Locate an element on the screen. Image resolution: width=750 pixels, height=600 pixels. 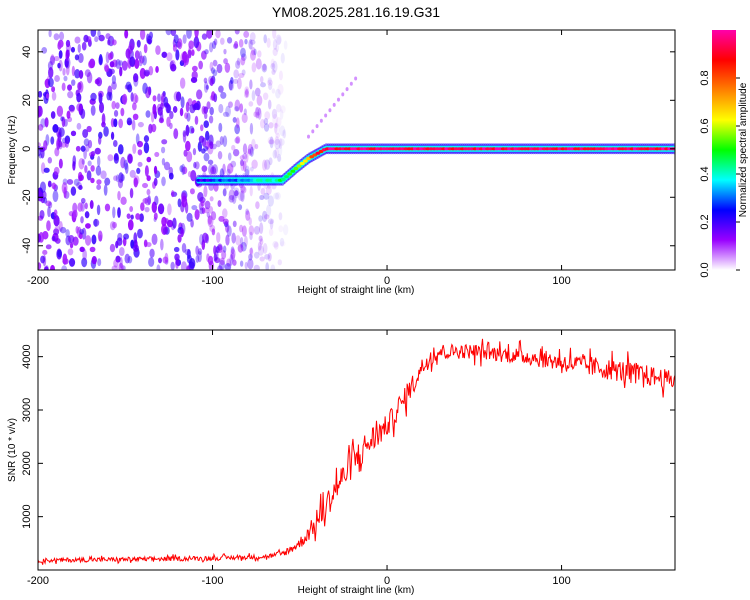
colorbar-tick-label: 0.6 is located at coordinates (705, 125).